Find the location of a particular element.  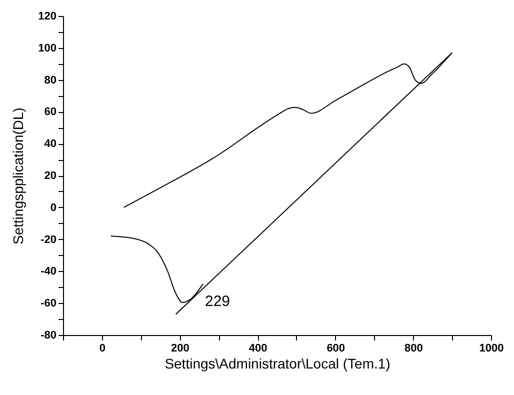

x-tick-label: 1000 is located at coordinates (491, 348).